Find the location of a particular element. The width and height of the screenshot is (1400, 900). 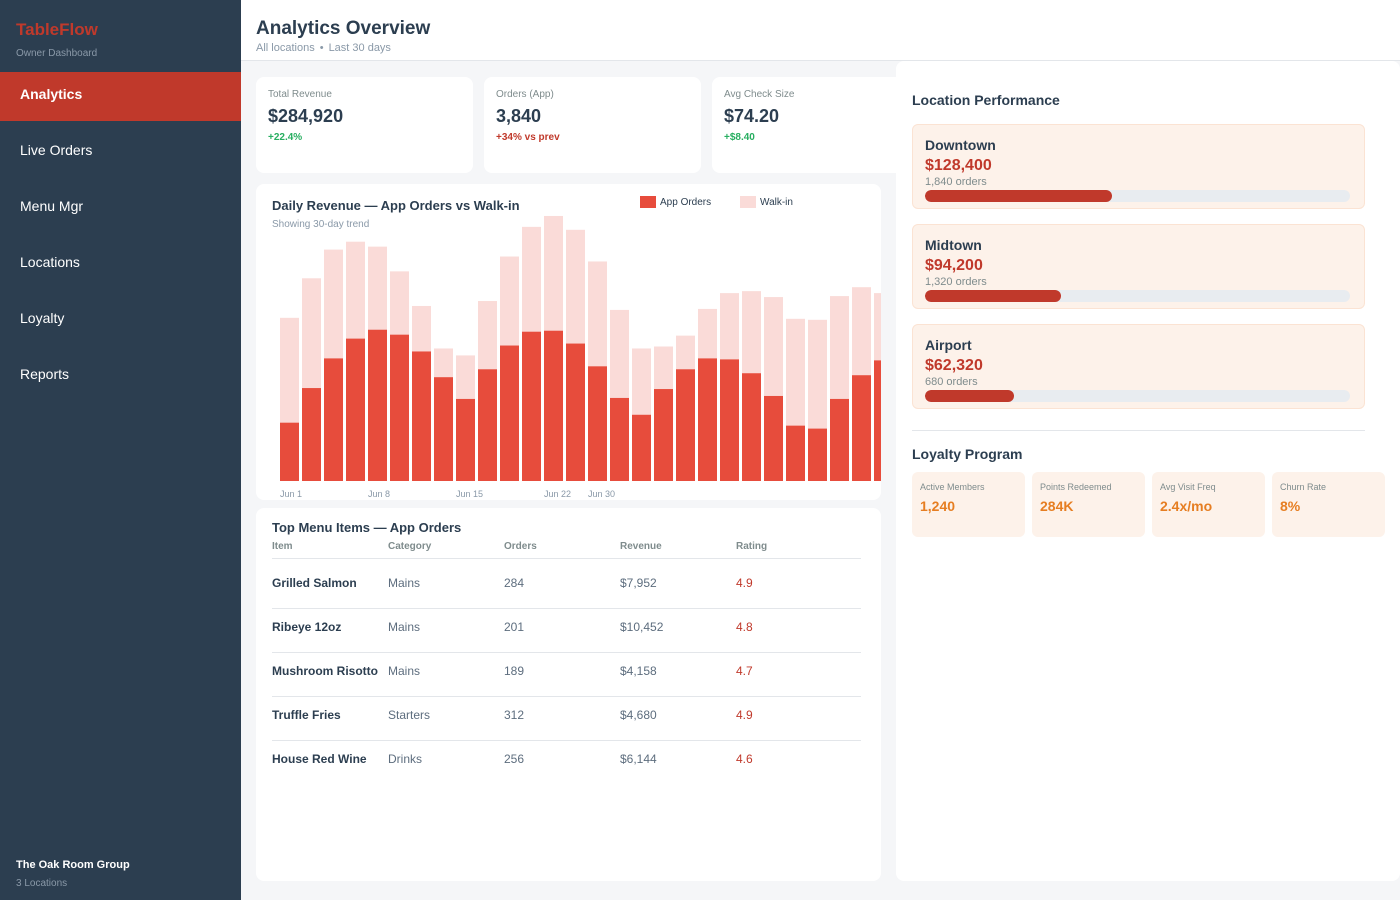

table-row: Grilled Salmon Mains 284 $7,952 4.9 is located at coordinates (566, 584).